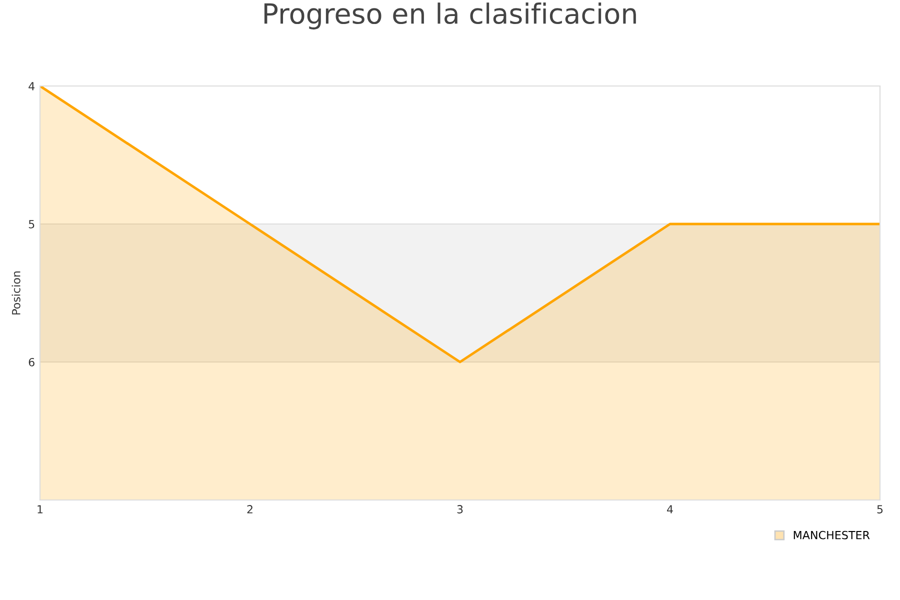  I want to click on y-tick-label: 5, so click(31, 224).